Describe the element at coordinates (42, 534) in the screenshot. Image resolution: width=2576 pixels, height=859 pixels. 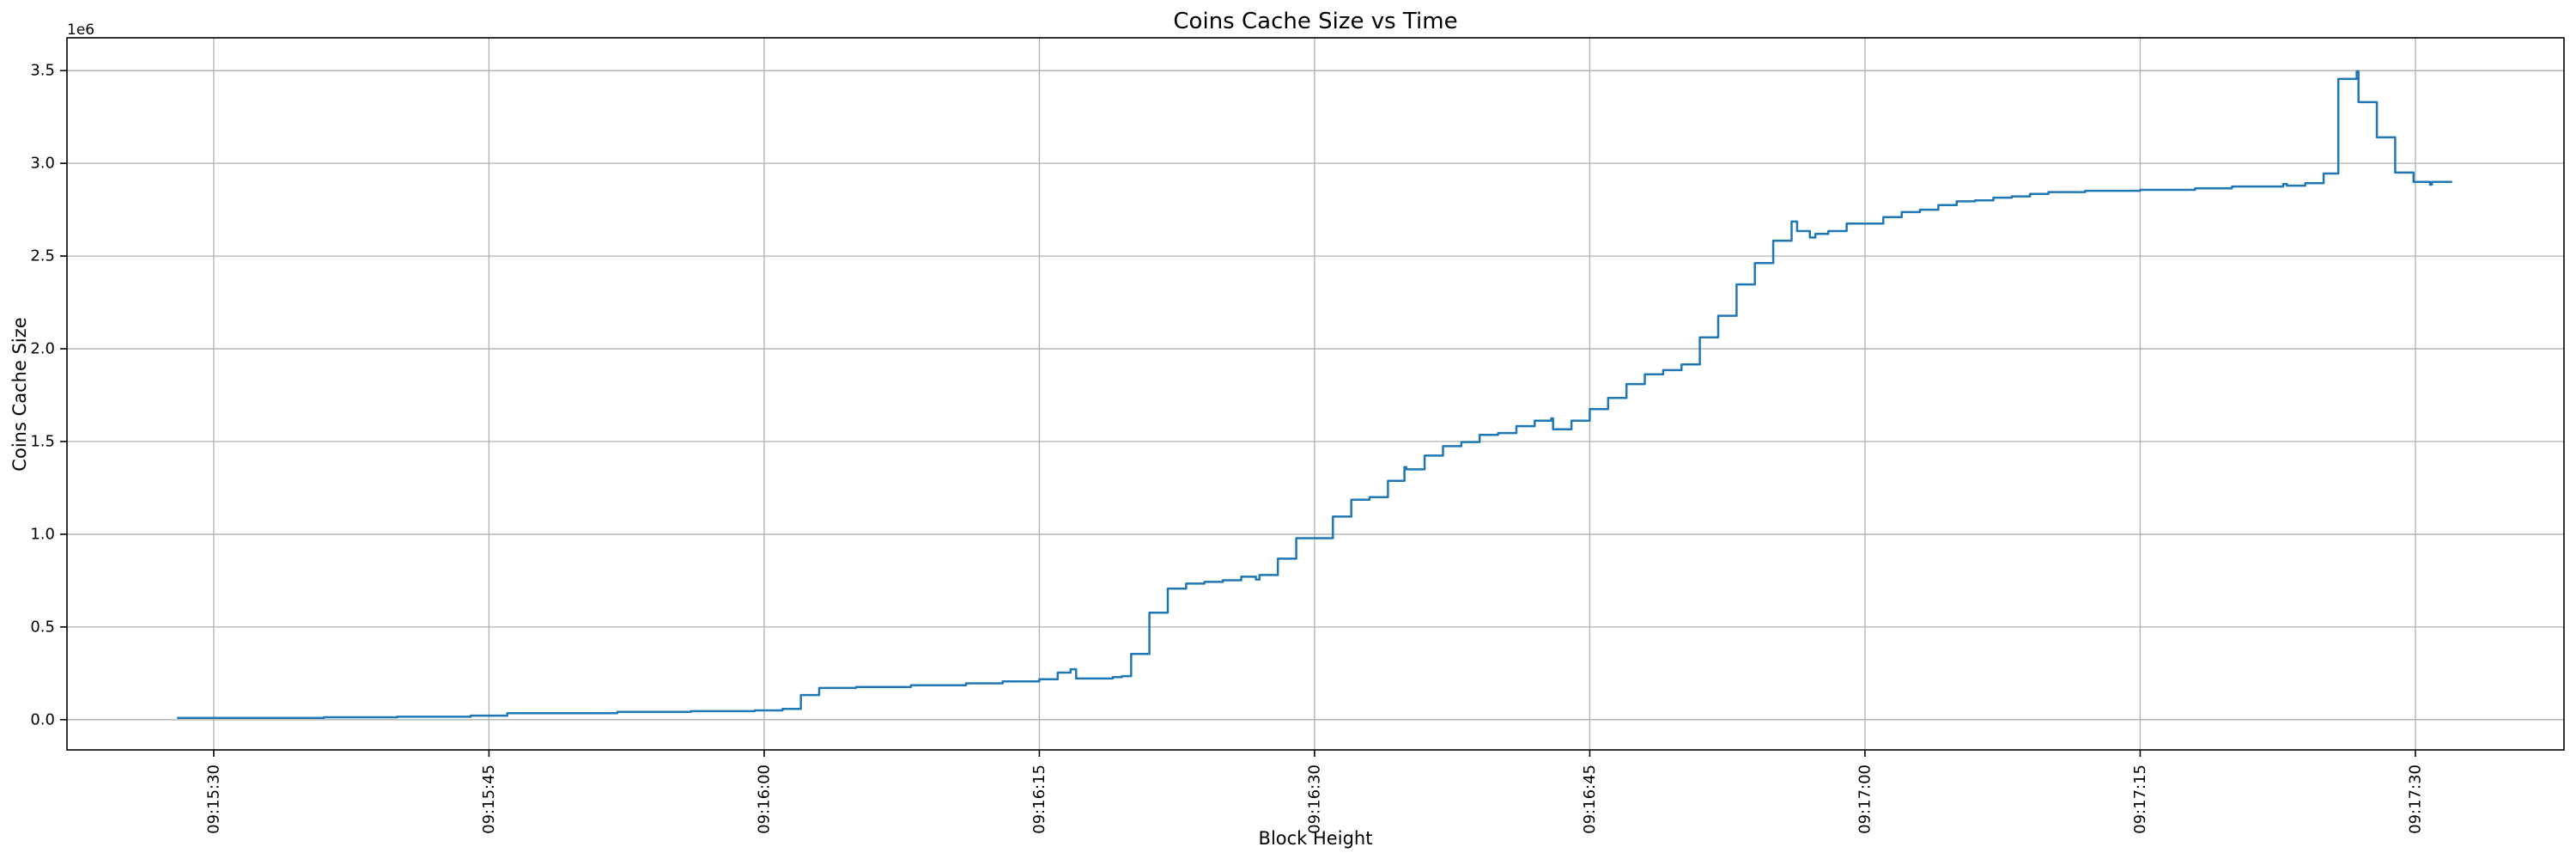
I see `y-tick-label: 1.0` at that location.